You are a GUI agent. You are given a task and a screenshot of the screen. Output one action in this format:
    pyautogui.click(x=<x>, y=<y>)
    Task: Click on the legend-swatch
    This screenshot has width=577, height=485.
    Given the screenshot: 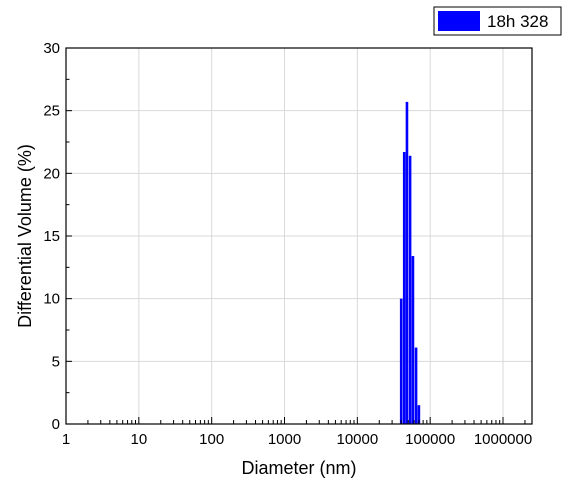 What is the action you would take?
    pyautogui.click(x=459, y=21)
    